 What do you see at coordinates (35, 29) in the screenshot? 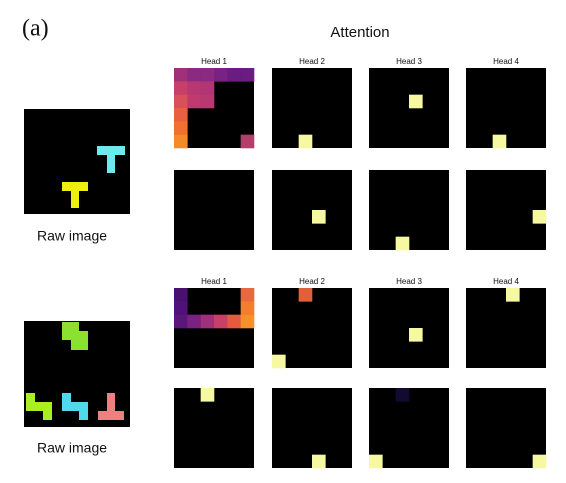
I see `panel-label: (a)` at bounding box center [35, 29].